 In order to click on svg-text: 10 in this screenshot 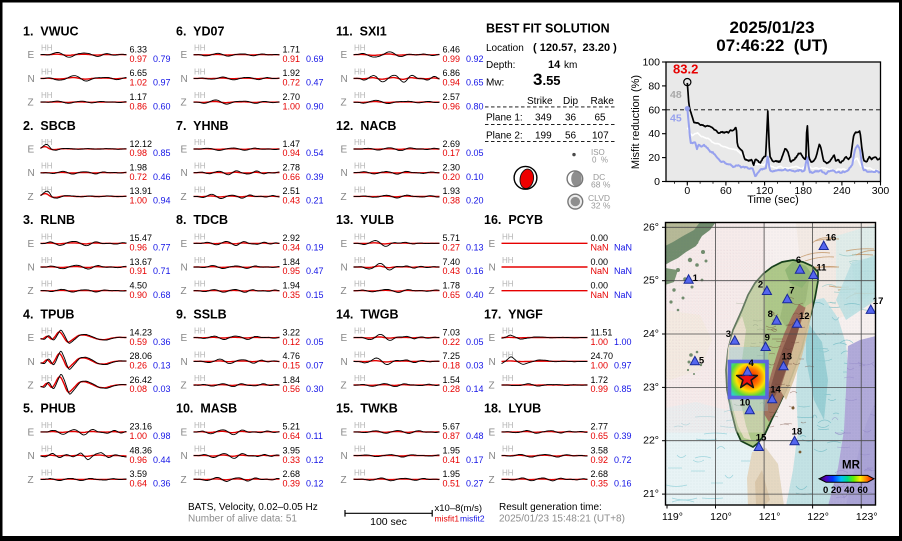, I will do `click(745, 403)`.